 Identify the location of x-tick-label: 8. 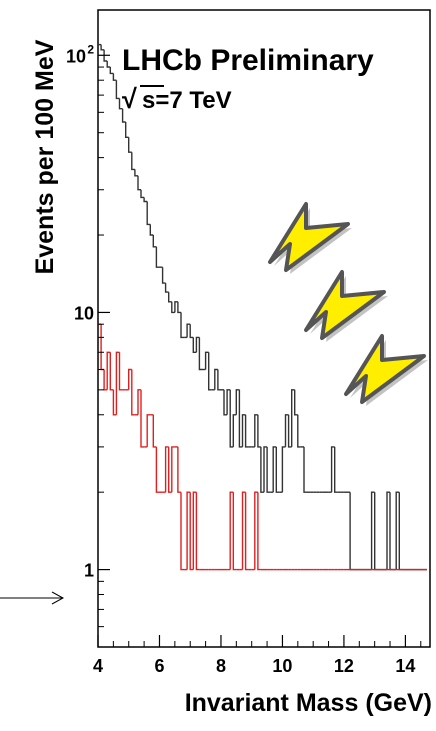
(221, 666).